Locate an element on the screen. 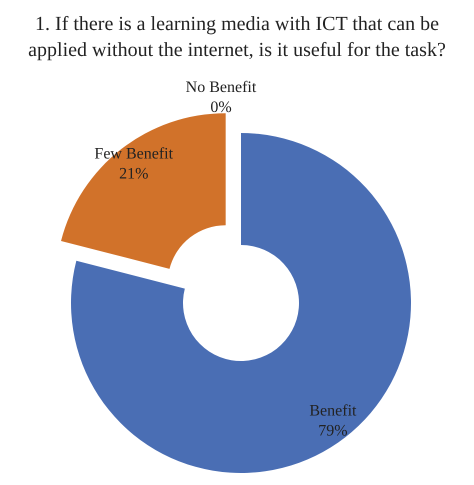 This screenshot has height=485, width=474. data-label: 21% is located at coordinates (133, 174).